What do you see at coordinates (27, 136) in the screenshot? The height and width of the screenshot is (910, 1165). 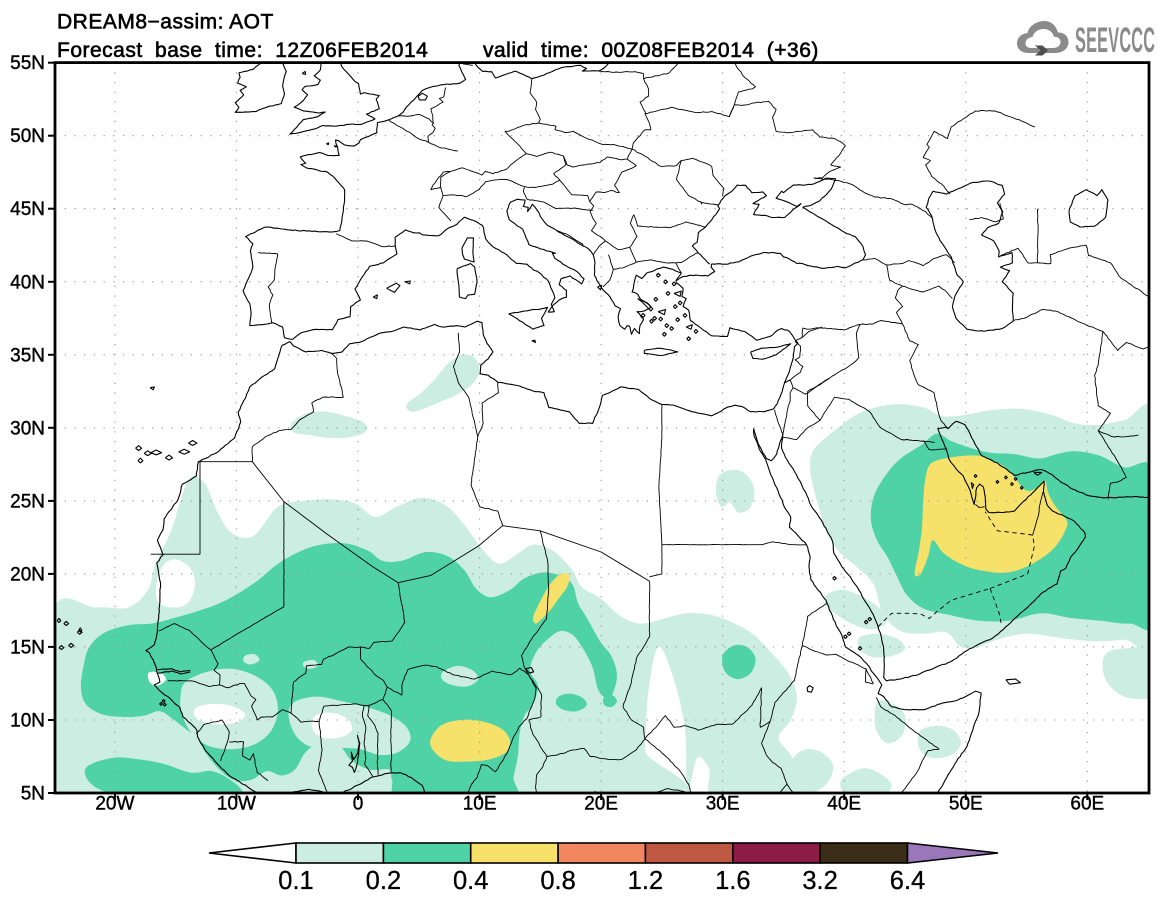 I see `svg-text: 50N` at bounding box center [27, 136].